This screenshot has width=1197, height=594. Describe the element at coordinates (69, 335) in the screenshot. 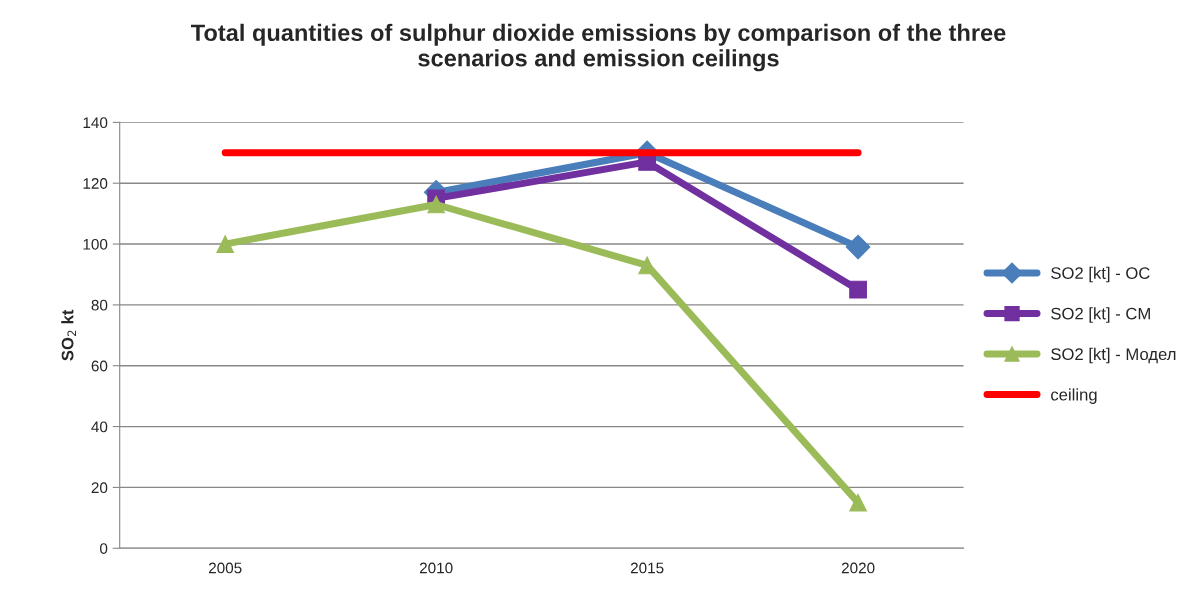

I see `y-axis-title: SO$_{2}$ kt` at that location.